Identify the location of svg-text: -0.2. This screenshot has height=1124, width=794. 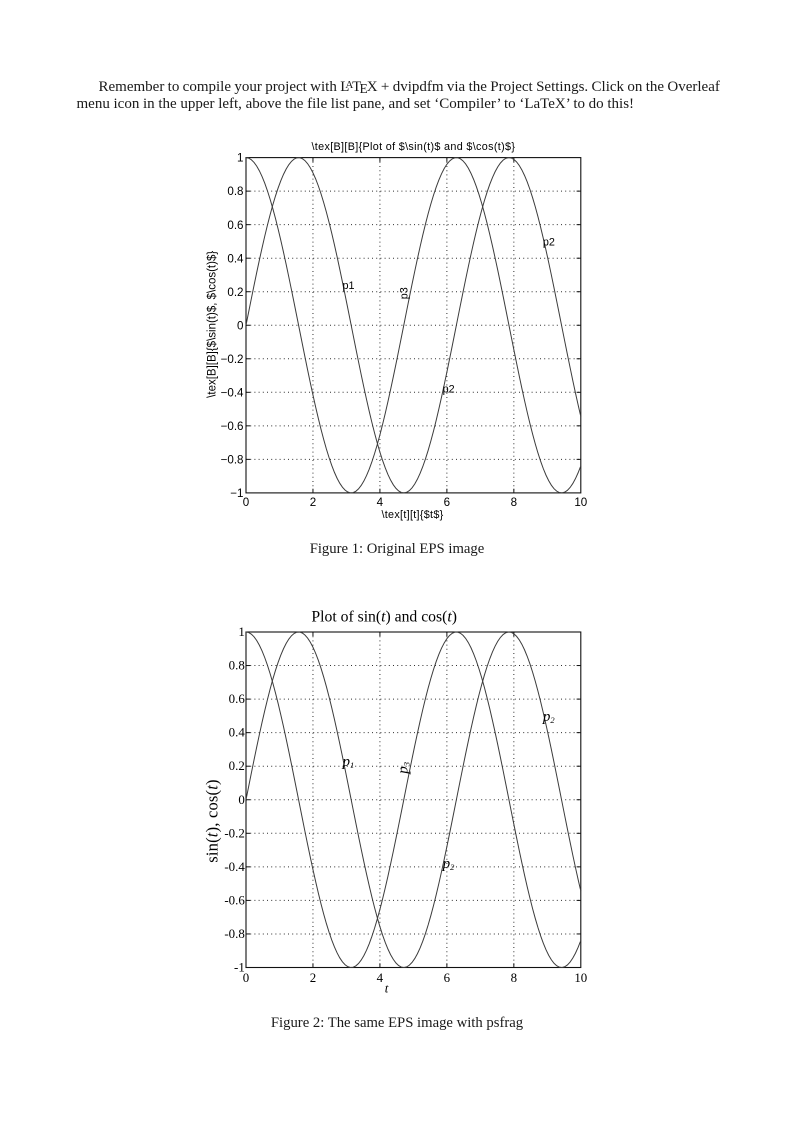
(234, 833).